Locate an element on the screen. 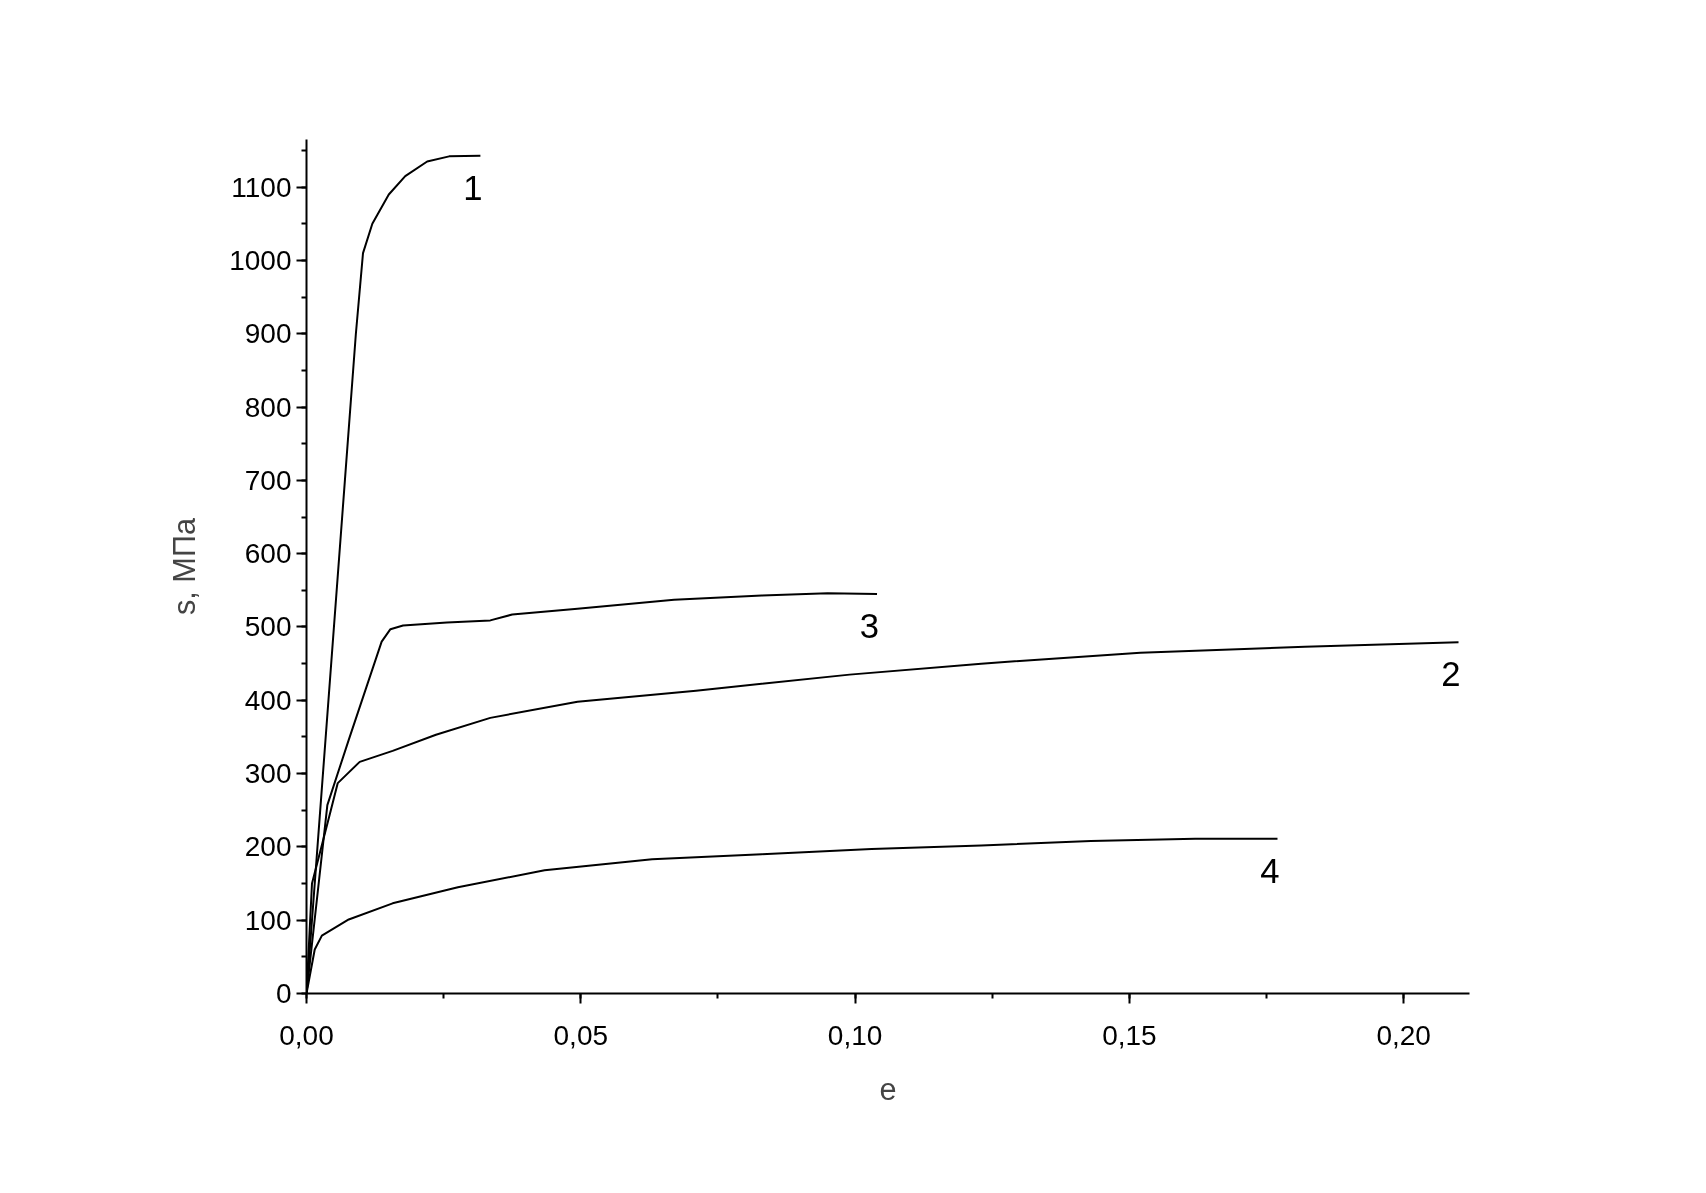 This screenshot has height=1193, width=1706. x-axis-title: e is located at coordinates (888, 1088).